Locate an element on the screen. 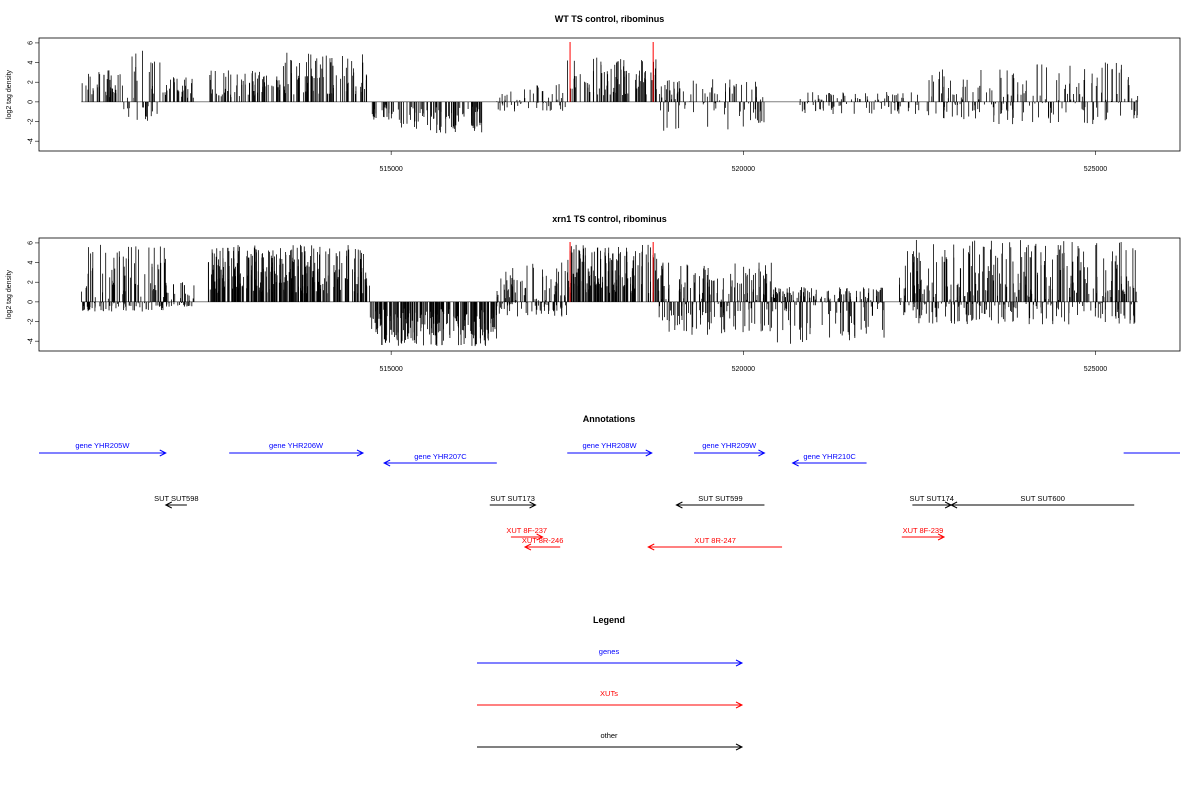  feature-label: gene YHR205W is located at coordinates (102, 445).